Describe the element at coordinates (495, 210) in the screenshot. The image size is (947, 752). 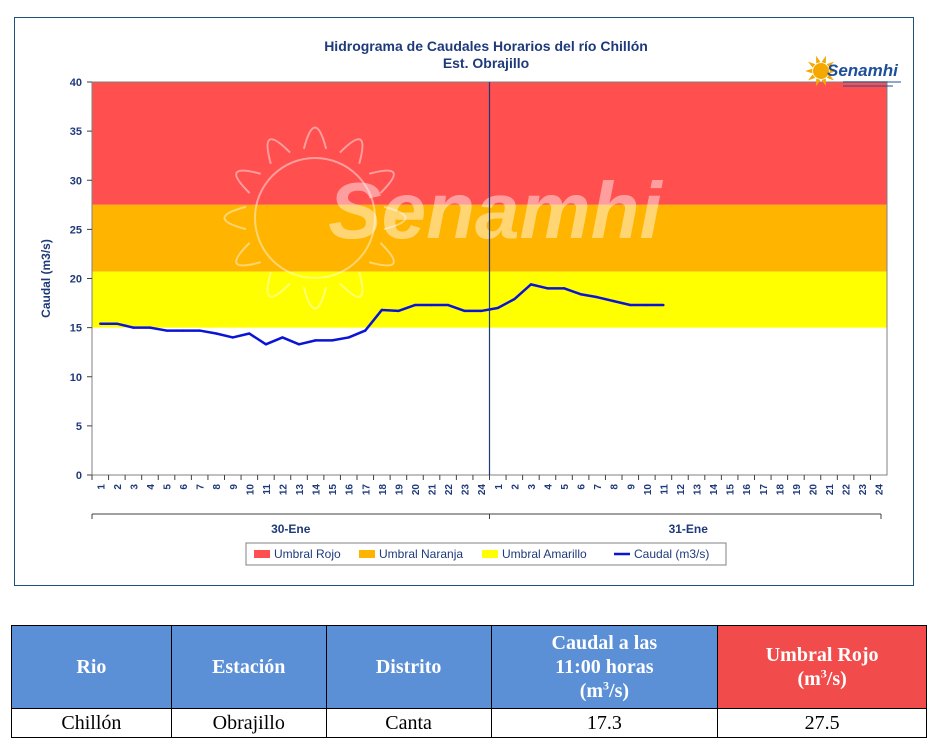
I see `watermark-text: Senamhi` at that location.